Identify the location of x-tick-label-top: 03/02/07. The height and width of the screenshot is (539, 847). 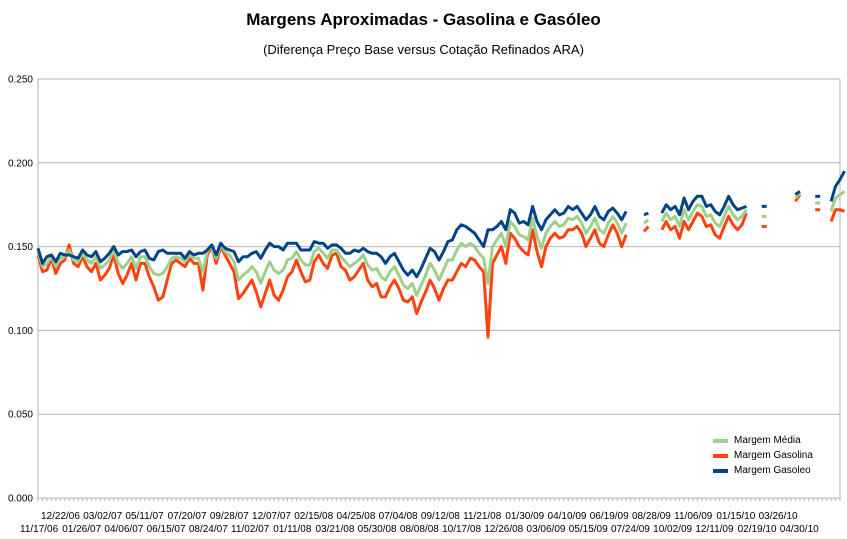
(102, 516).